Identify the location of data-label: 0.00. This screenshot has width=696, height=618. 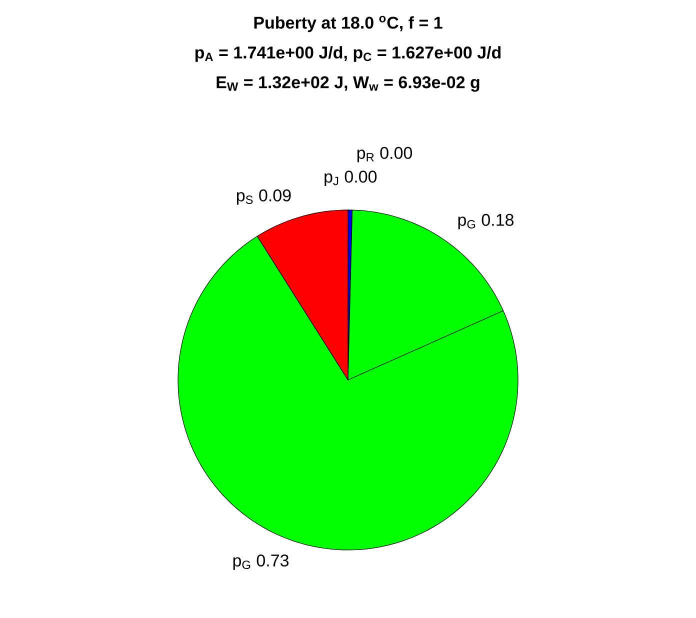
(360, 176).